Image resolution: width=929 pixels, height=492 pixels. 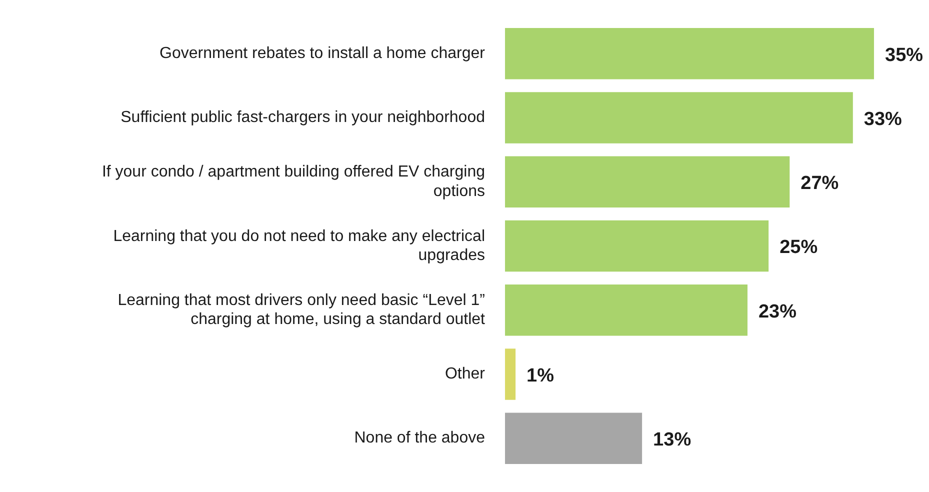 What do you see at coordinates (465, 374) in the screenshot?
I see `y-tick-label: Other` at bounding box center [465, 374].